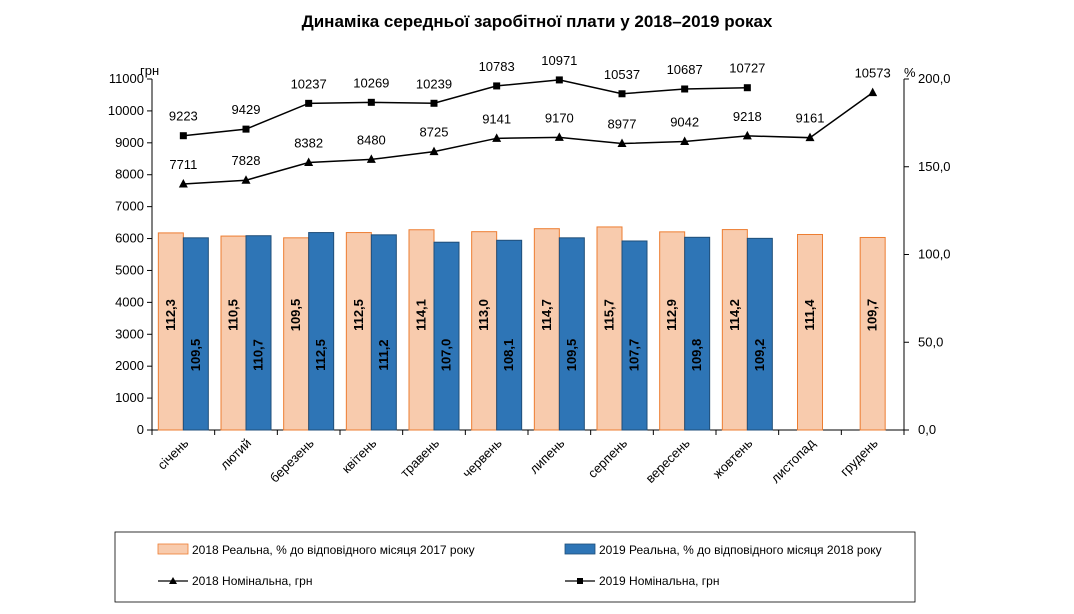  Describe the element at coordinates (546, 315) in the screenshot. I see `bar-label-2018-real: 114,7` at that location.